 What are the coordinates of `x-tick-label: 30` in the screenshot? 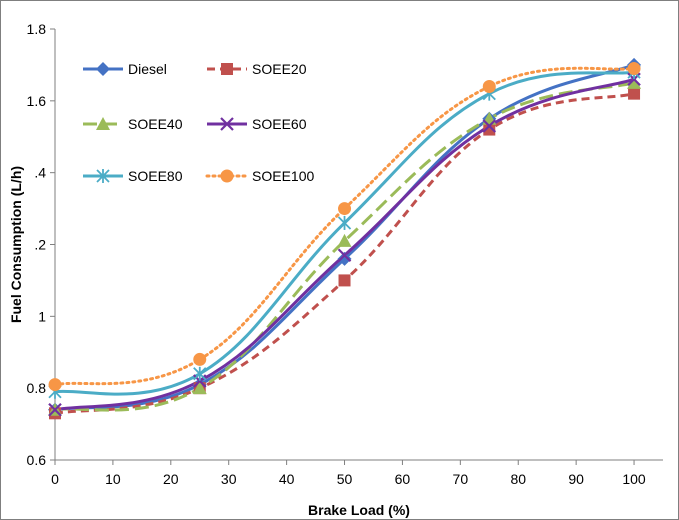 It's located at (229, 479).